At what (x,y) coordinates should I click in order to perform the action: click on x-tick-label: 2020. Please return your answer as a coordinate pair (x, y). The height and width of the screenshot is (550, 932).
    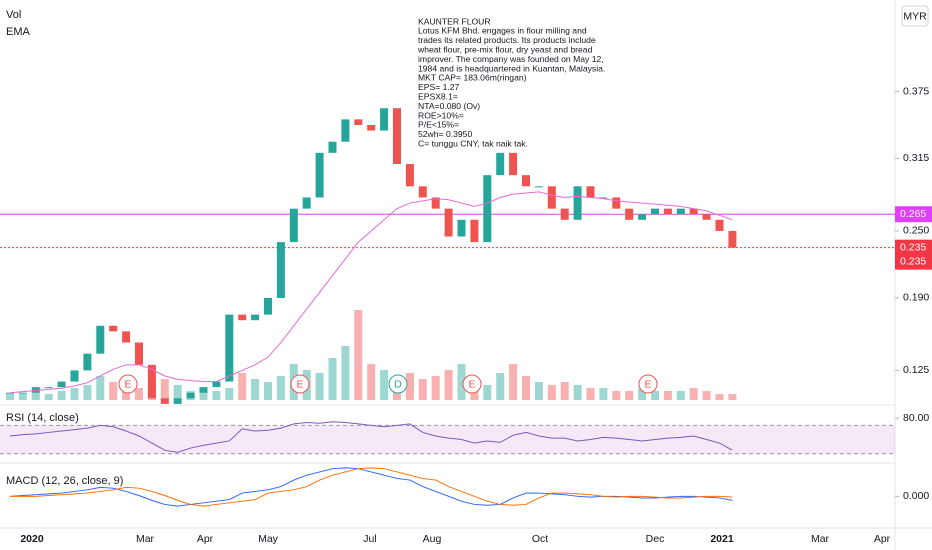
    Looking at the image, I should click on (32, 539).